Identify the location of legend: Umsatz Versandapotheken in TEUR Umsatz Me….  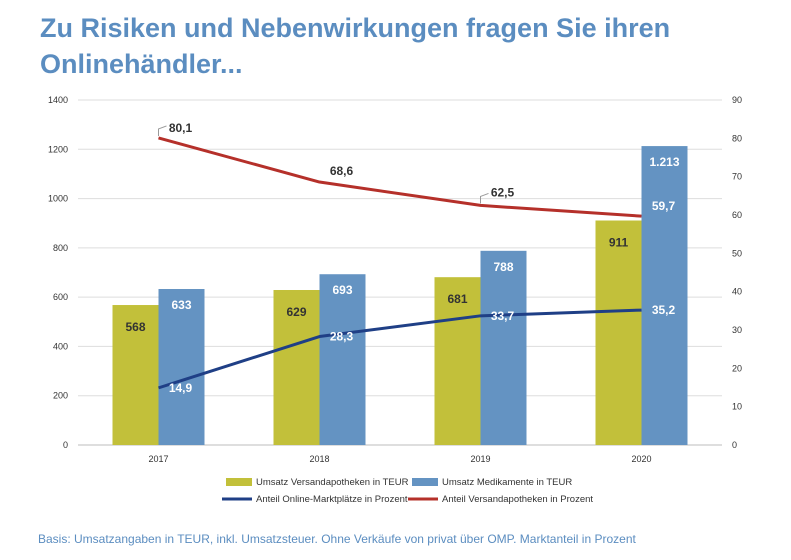
(407, 491).